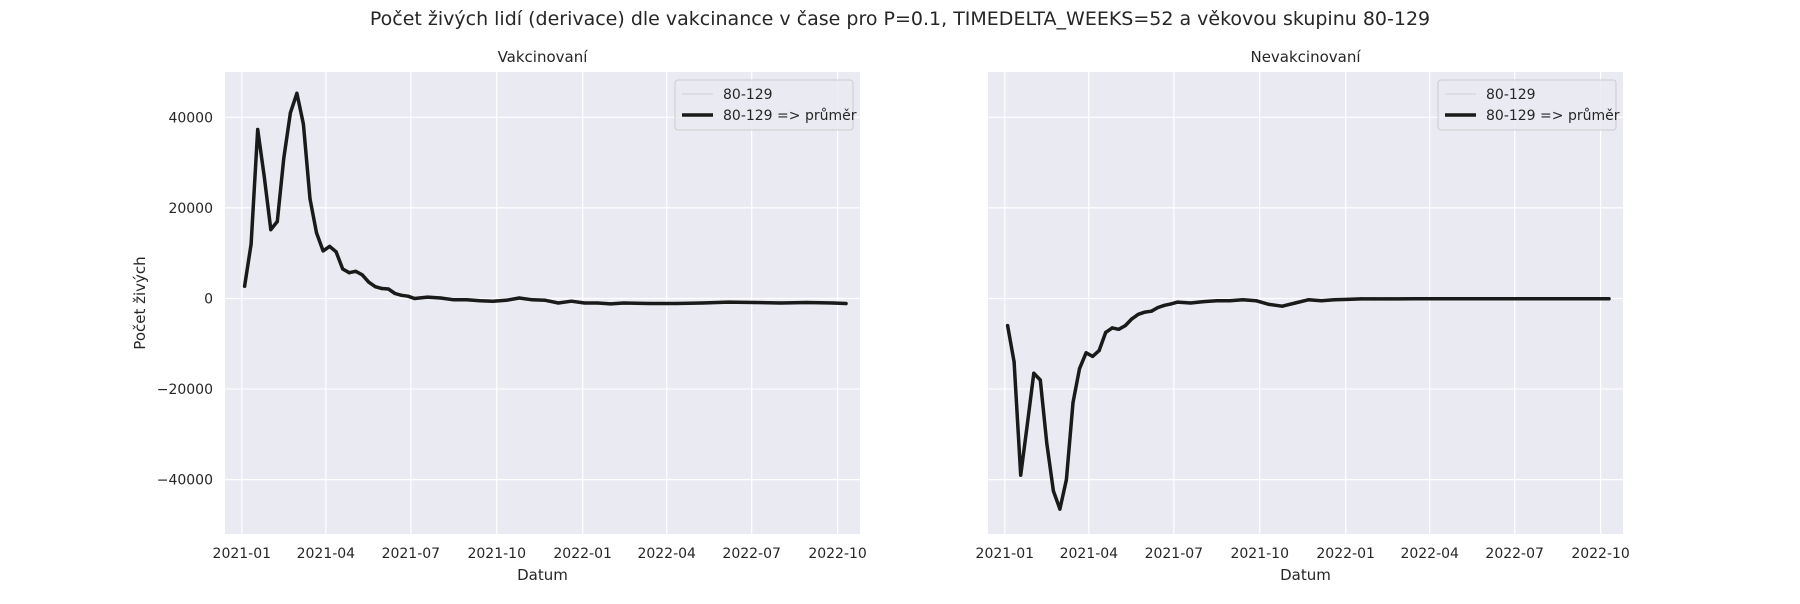 Image resolution: width=1800 pixels, height=604 pixels. Describe the element at coordinates (1429, 554) in the screenshot. I see `x-tick-label: 2022-04` at that location.